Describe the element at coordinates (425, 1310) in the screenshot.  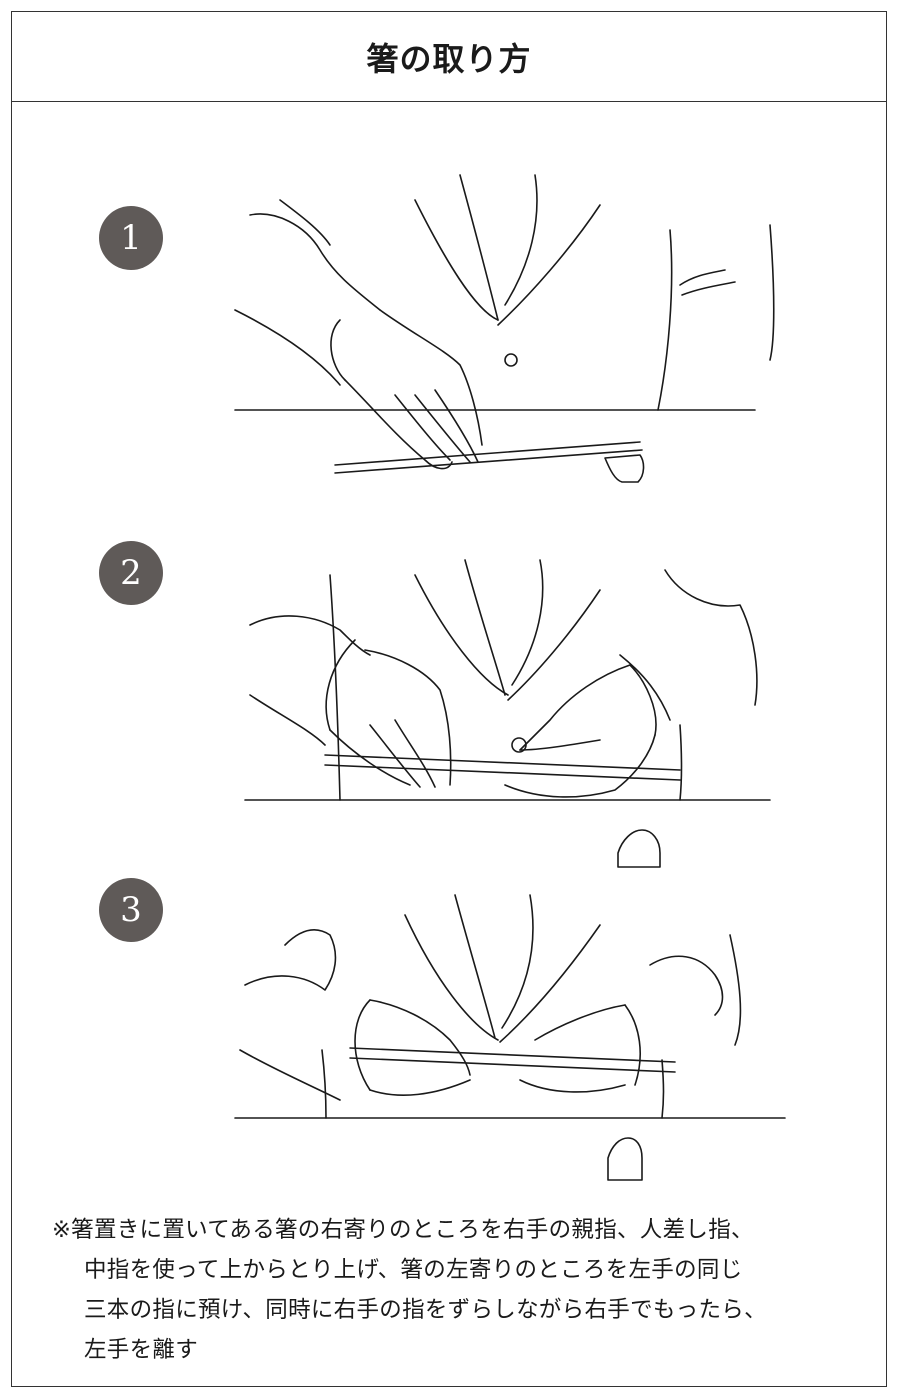
I see `note-line-3: 三本の指に預け、同時に右手の指をずらしながら右手でもったら、` at that location.